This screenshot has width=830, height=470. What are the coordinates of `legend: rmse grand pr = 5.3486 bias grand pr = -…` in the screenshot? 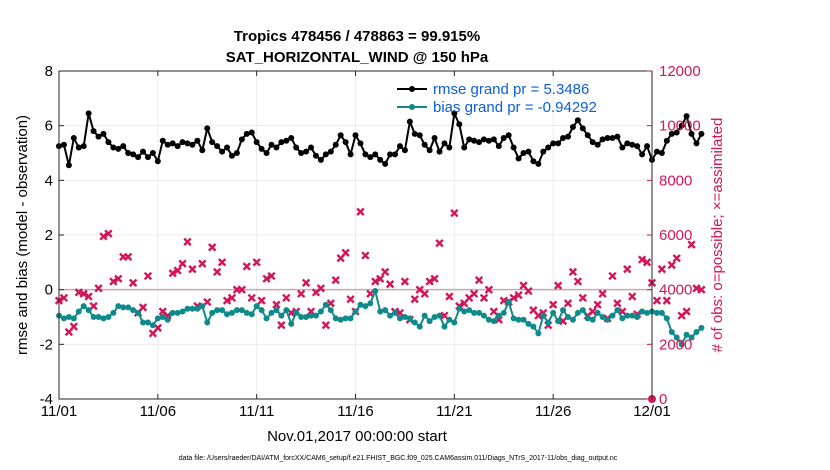 It's located at (497, 98).